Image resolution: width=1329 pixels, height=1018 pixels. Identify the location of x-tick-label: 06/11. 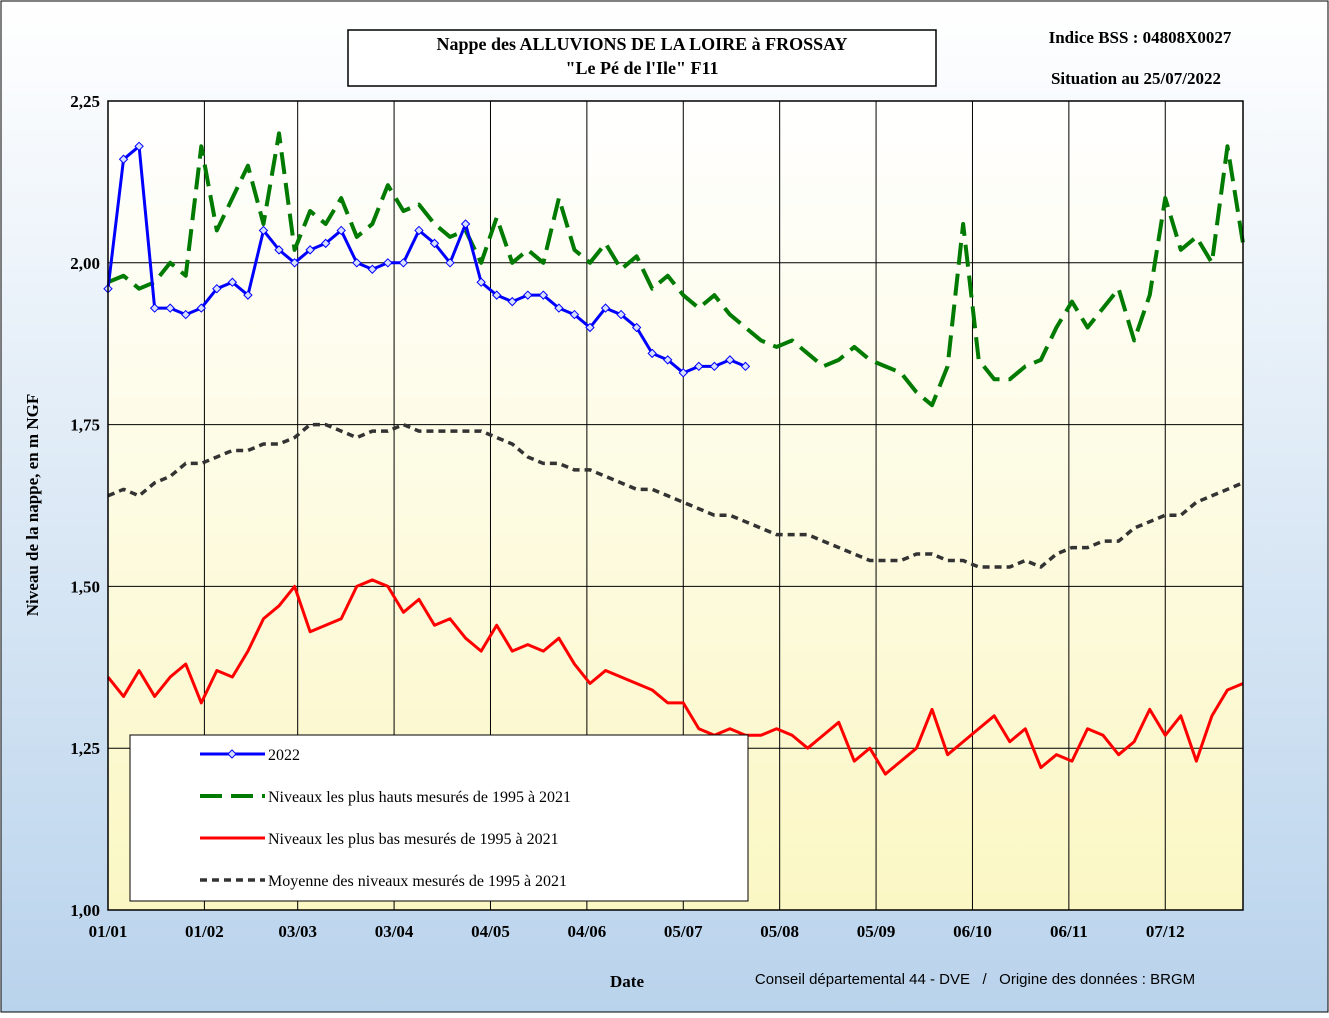
(1069, 931).